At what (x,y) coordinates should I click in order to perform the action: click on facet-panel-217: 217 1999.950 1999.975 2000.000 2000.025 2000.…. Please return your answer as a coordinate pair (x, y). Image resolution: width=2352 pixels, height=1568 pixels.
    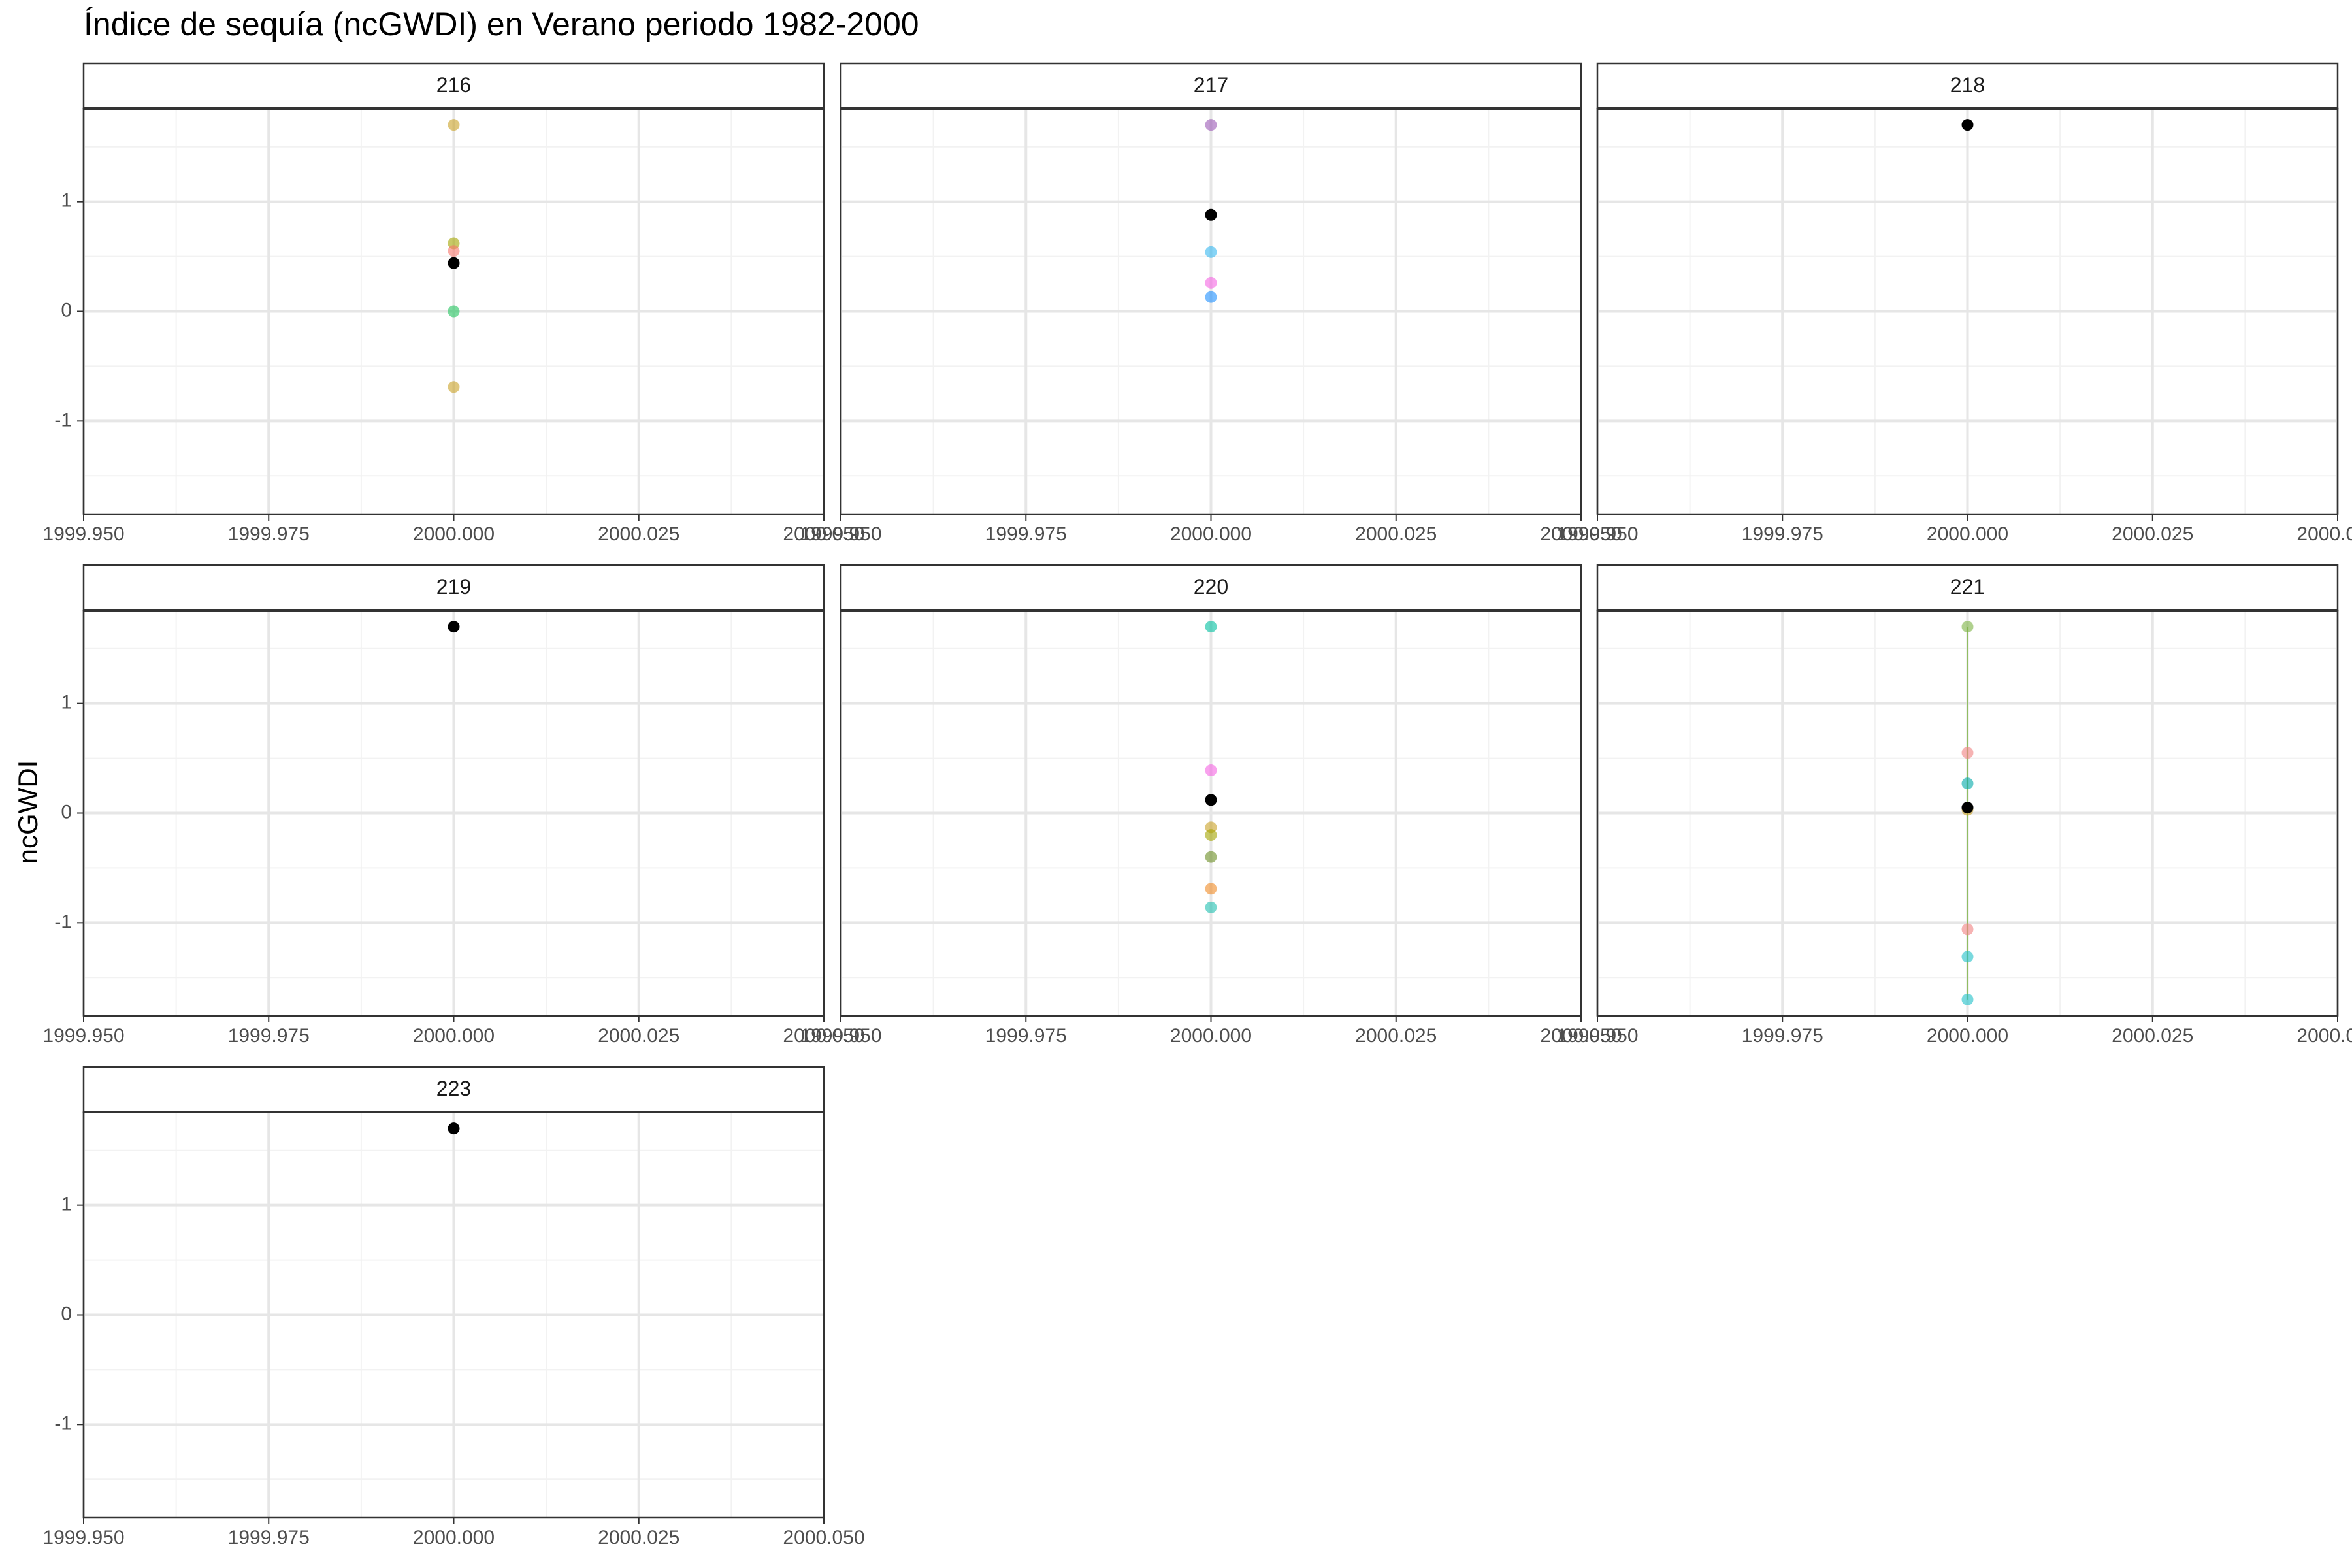
    Looking at the image, I should click on (1211, 303).